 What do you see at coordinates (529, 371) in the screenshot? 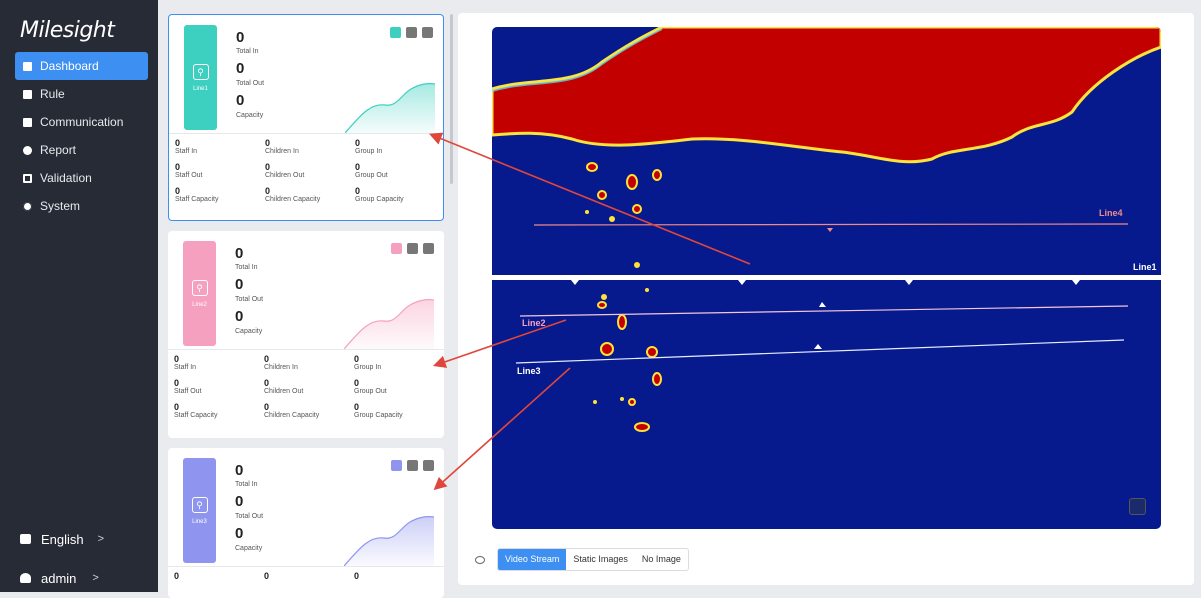
I see `line3-label: Line3` at bounding box center [529, 371].